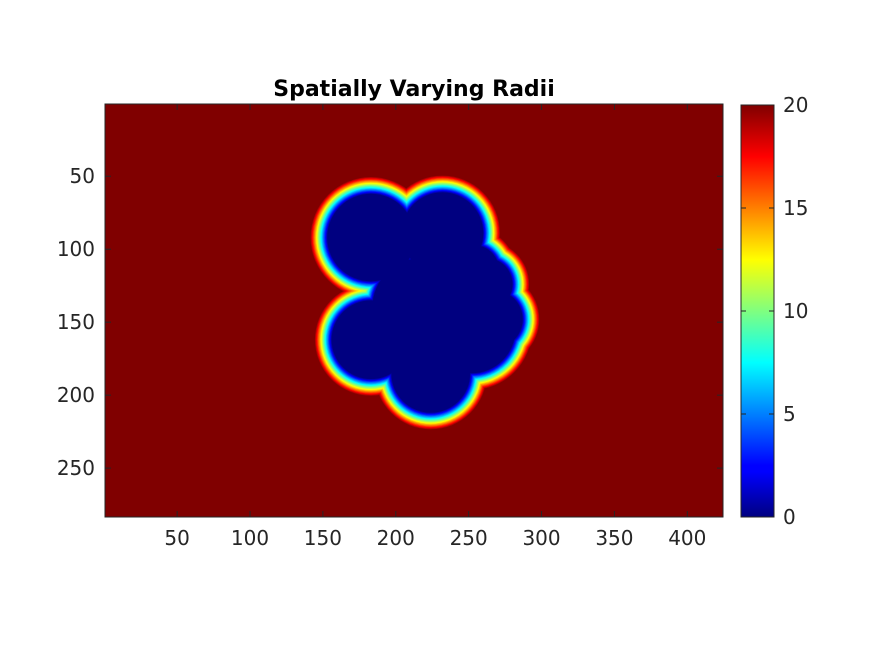 Image resolution: width=891 pixels, height=645 pixels. Describe the element at coordinates (76, 249) in the screenshot. I see `y-tick-label: 100` at that location.